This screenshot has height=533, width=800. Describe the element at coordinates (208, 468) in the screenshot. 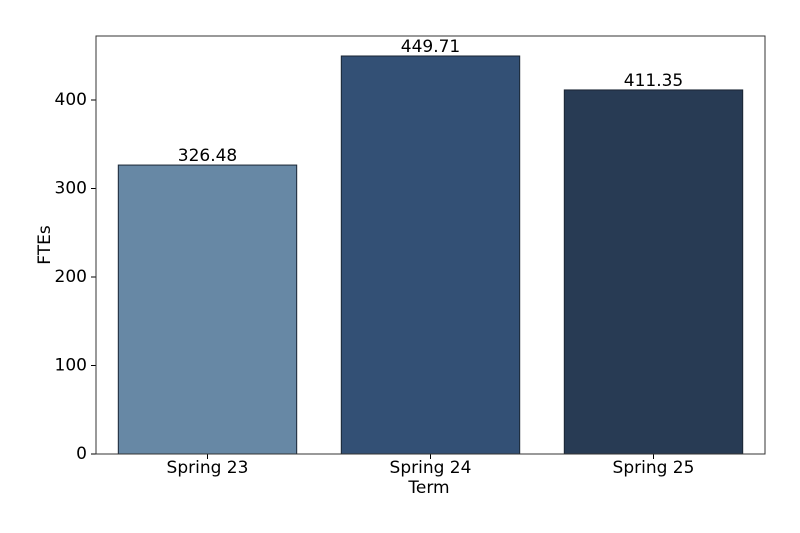

I see `x-tick-label: Spring 23` at that location.